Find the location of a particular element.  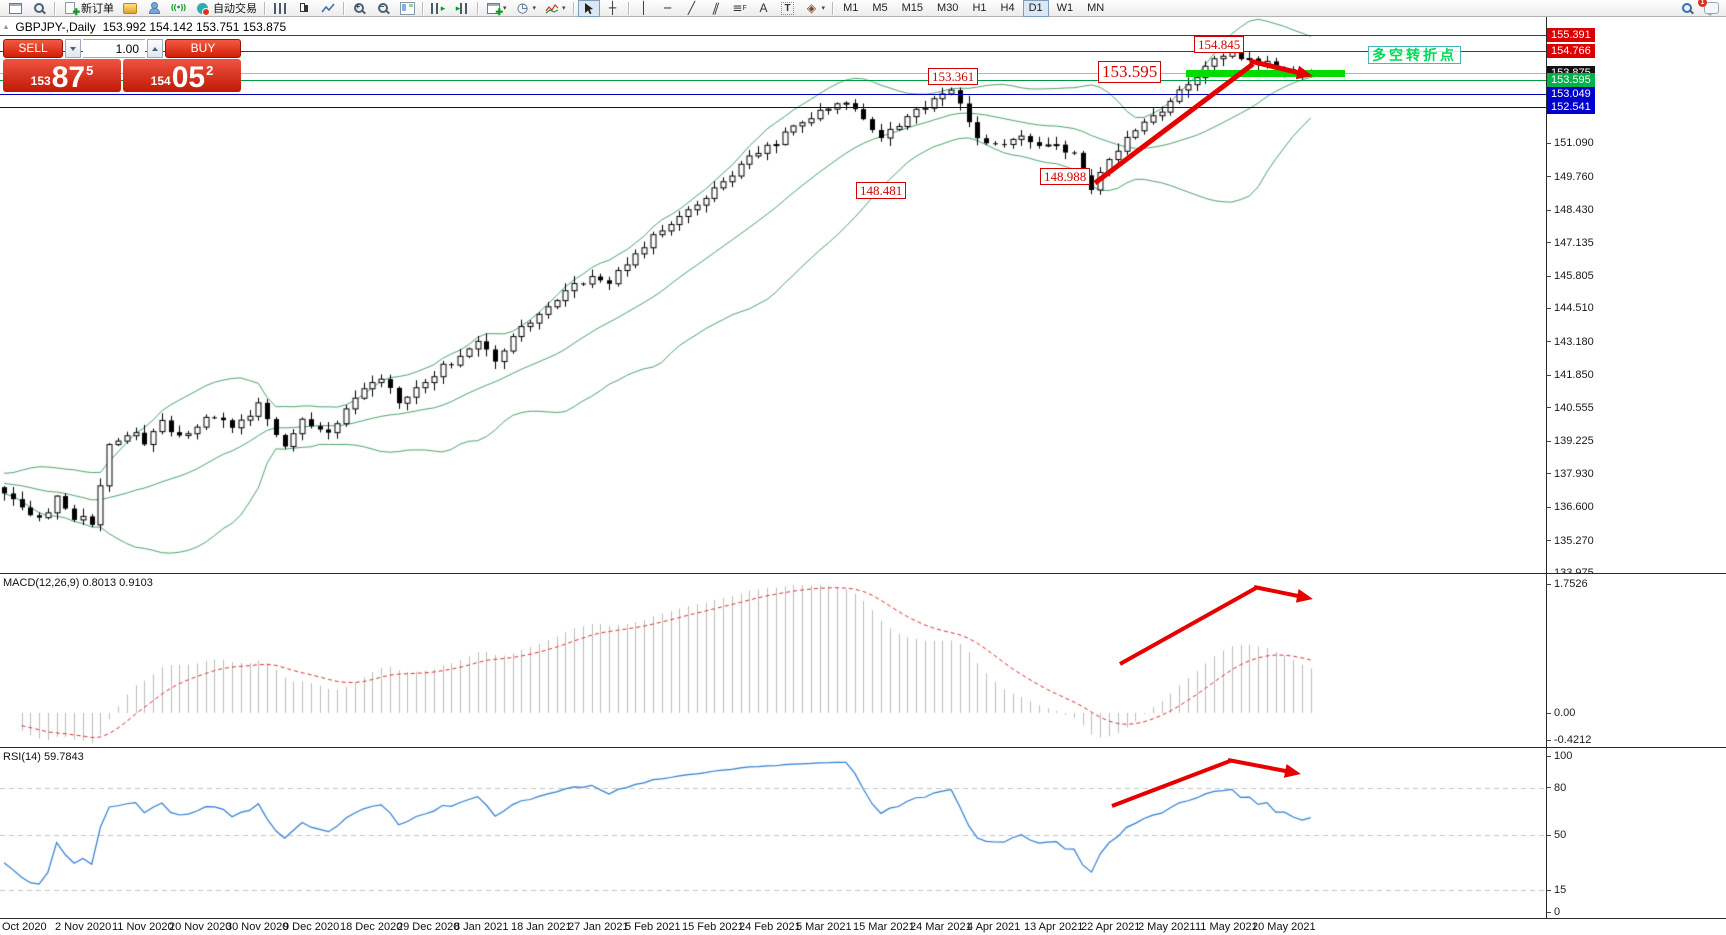

macd-axis: 1.7526 0.00 -0.4212 is located at coordinates (1636, 660).